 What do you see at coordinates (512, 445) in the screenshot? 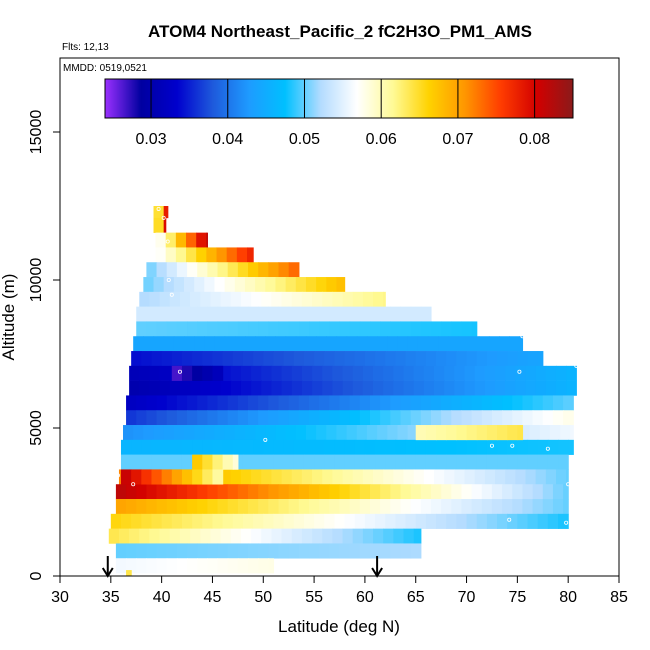
I see `flight-marker` at bounding box center [512, 445].